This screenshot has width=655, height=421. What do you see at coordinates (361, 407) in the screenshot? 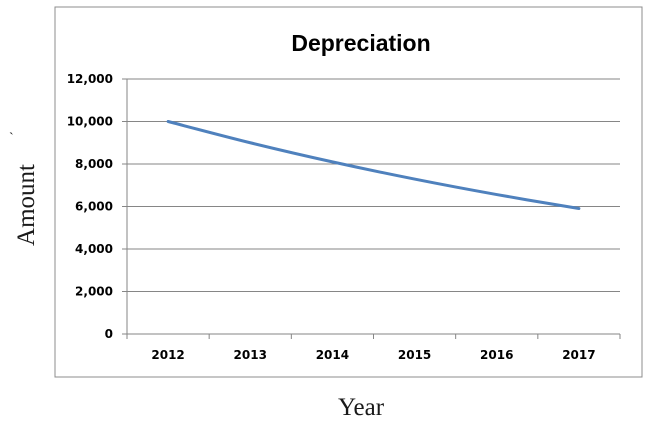
I see `x-axis-title: Year` at bounding box center [361, 407].